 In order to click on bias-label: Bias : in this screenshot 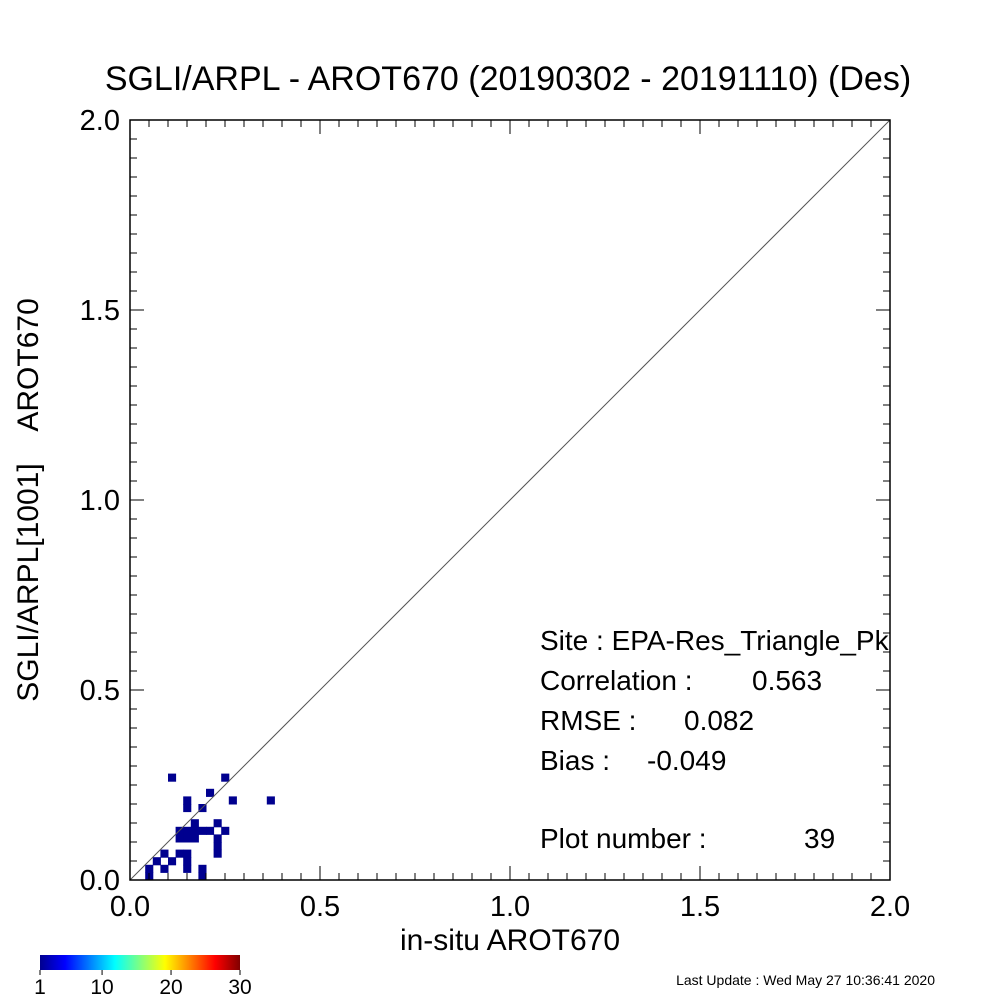, I will do `click(575, 760)`.